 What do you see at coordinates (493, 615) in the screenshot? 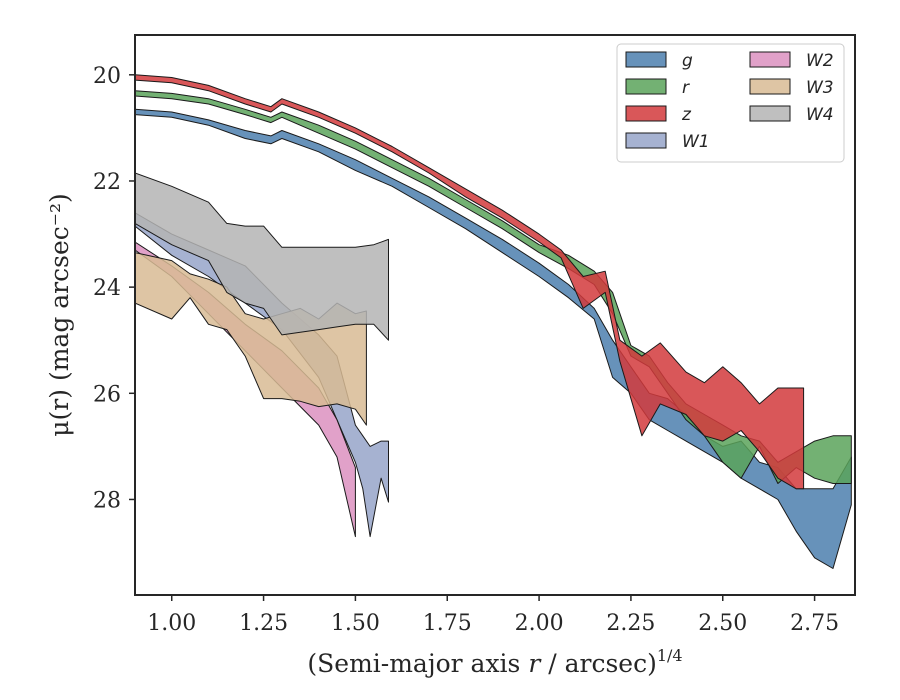
I see `x-axis-ticks: 1.00 1.25 1.50 1.75 2.00 2.25 2.50 2.75` at bounding box center [493, 615].